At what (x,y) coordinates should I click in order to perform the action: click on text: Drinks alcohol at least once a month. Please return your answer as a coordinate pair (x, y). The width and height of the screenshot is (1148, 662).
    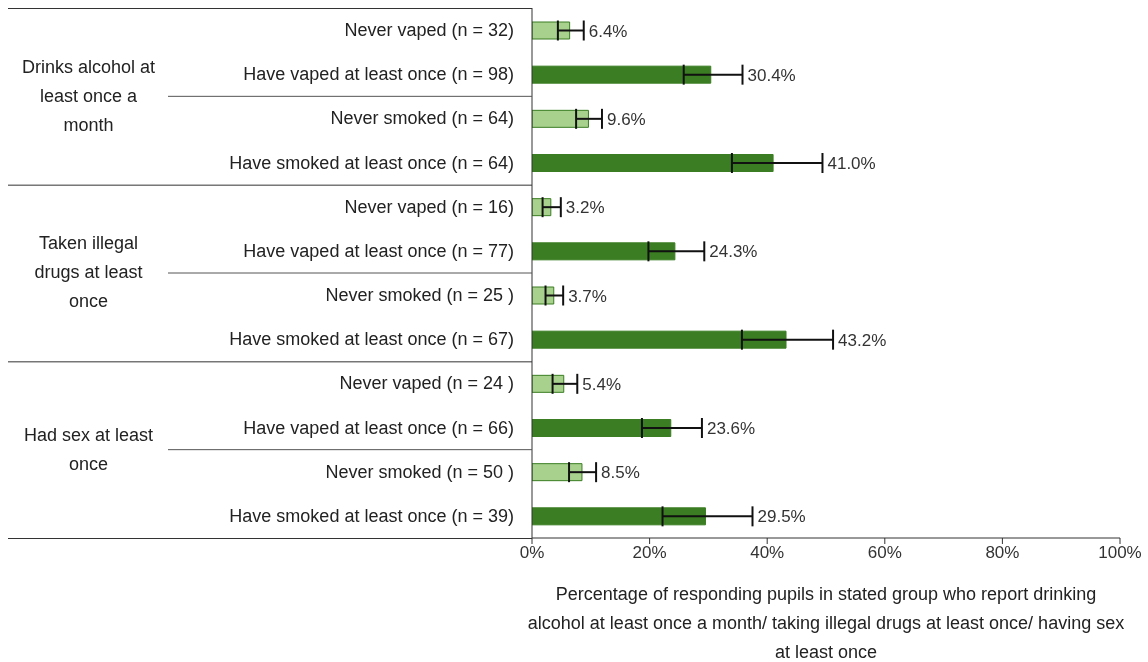
    Looking at the image, I should click on (88, 96).